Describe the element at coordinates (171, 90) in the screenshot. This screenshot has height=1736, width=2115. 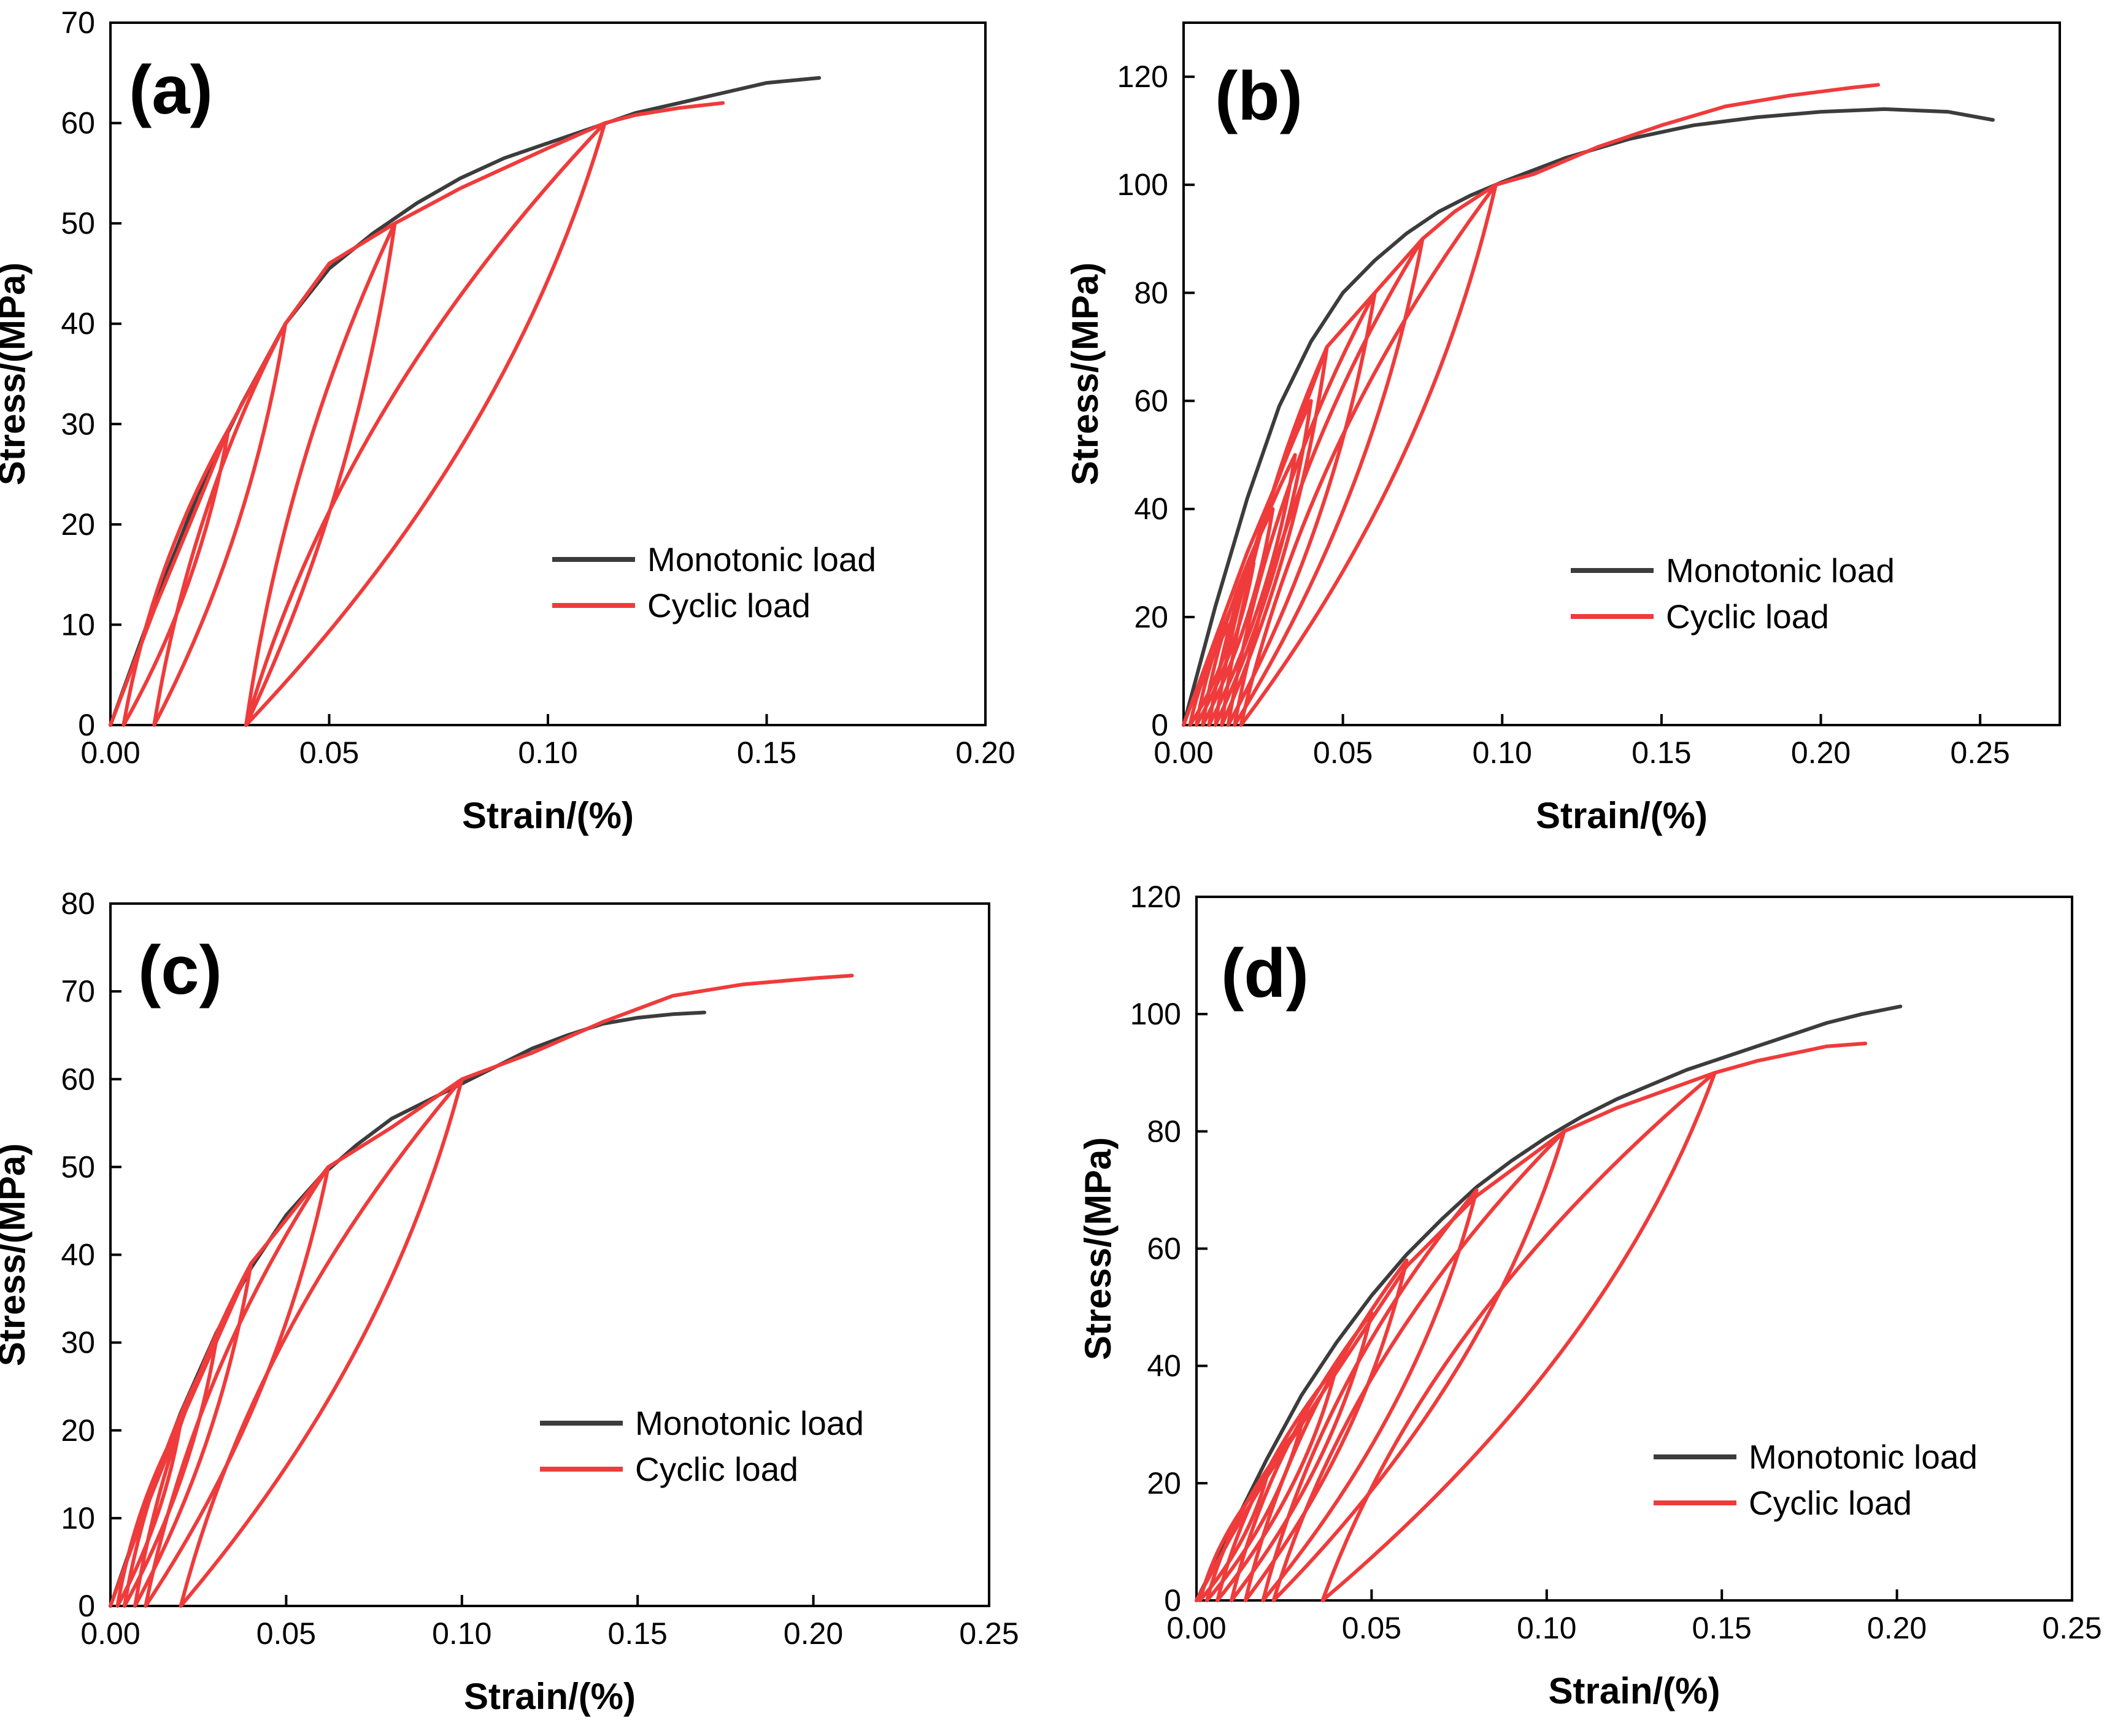
I see `panel-label: (a)` at that location.